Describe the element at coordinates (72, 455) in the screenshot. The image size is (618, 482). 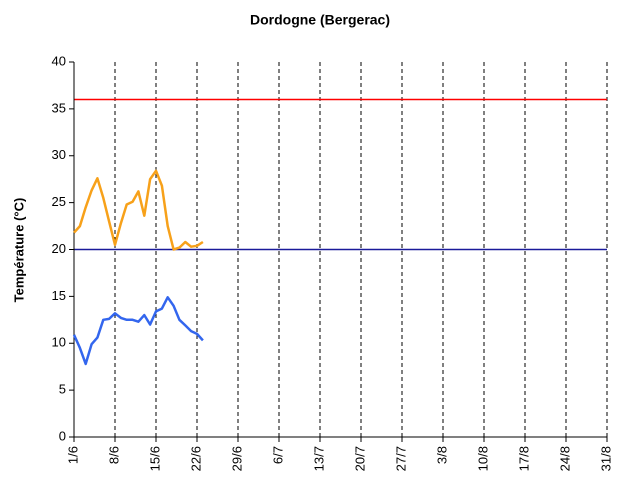
I see `x-tick-label: 1/6` at that location.